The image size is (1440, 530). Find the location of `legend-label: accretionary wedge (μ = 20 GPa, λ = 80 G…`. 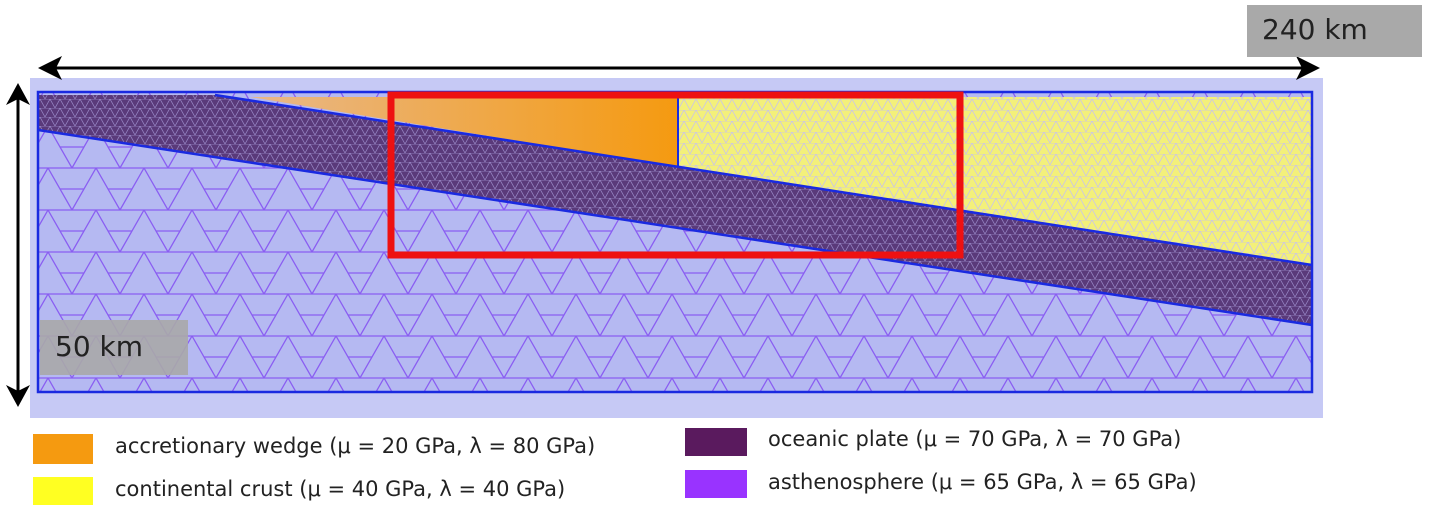

legend-label: accretionary wedge (μ = 20 GPa, λ = 80 G… is located at coordinates (355, 446).